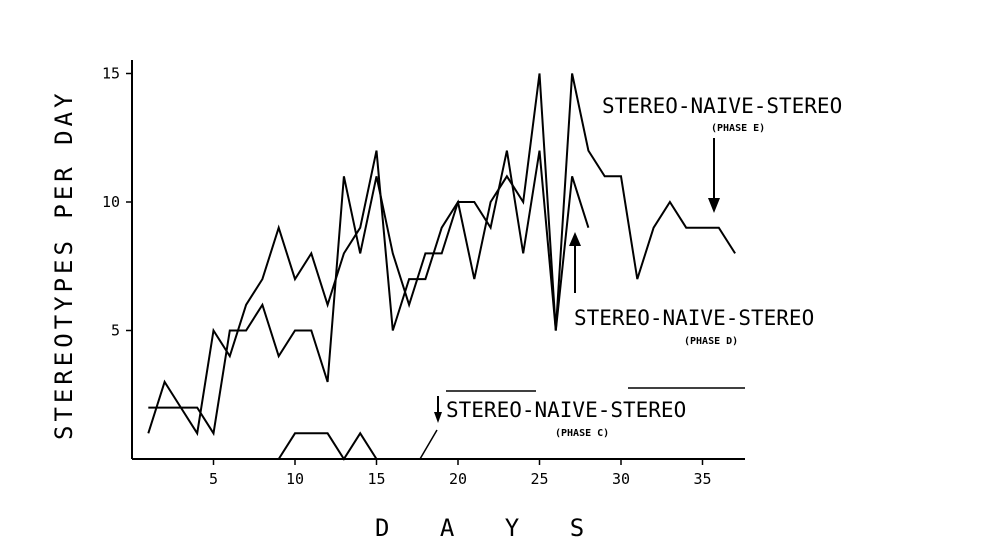 Image resolution: width=1005 pixels, height=559 pixels. What do you see at coordinates (295, 479) in the screenshot?
I see `x-tick-label: 10` at bounding box center [295, 479].